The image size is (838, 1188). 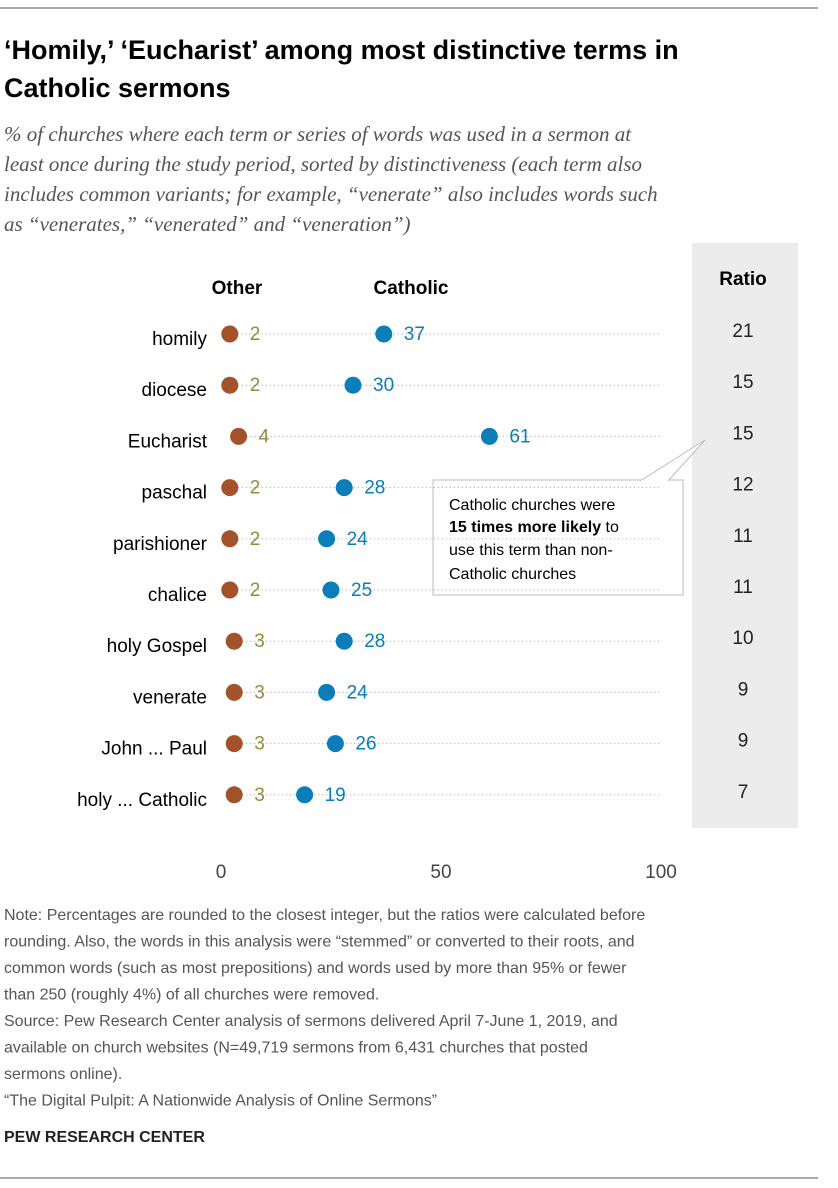 What do you see at coordinates (383, 385) in the screenshot?
I see `value-label: 30` at bounding box center [383, 385].